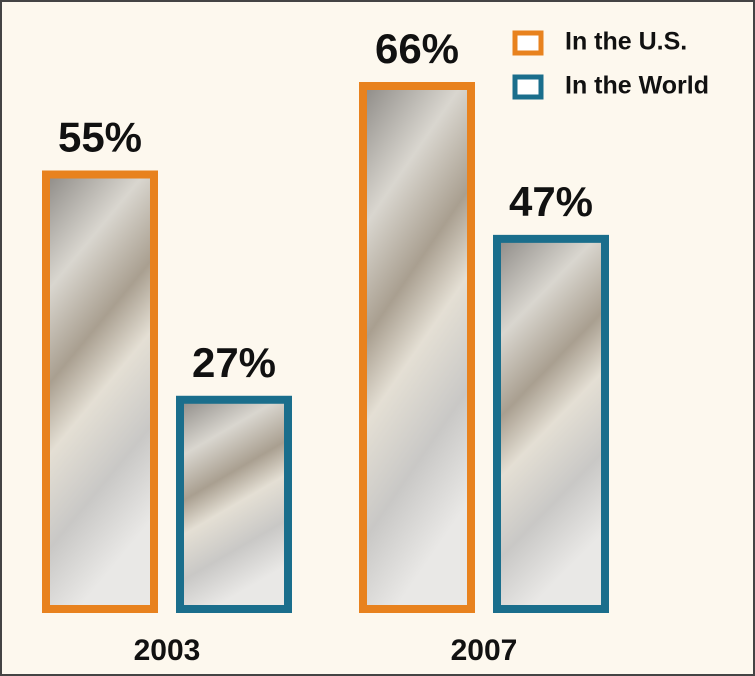  Describe the element at coordinates (167, 650) in the screenshot. I see `x-tick-label: 2003` at that location.